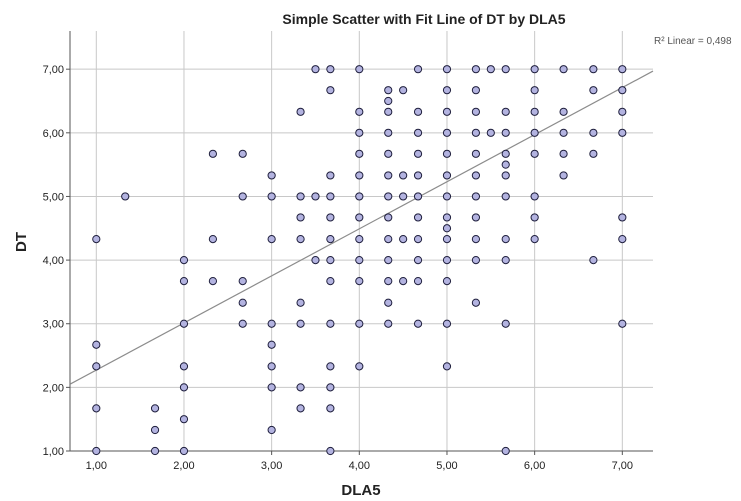 This screenshot has height=501, width=741. I want to click on y-tick-label: 1,00, so click(53, 452).